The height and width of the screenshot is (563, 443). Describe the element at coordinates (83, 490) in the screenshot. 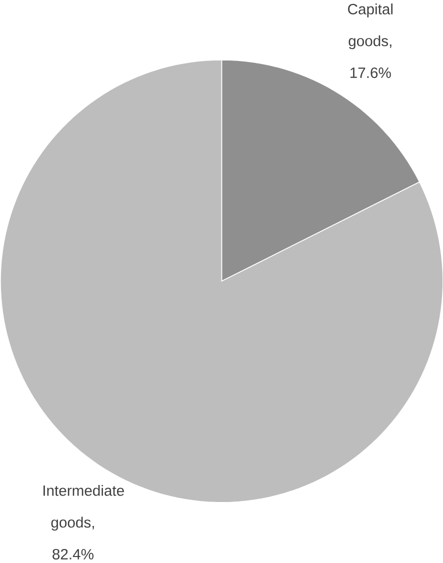

I see `category-label: Intermediate` at that location.